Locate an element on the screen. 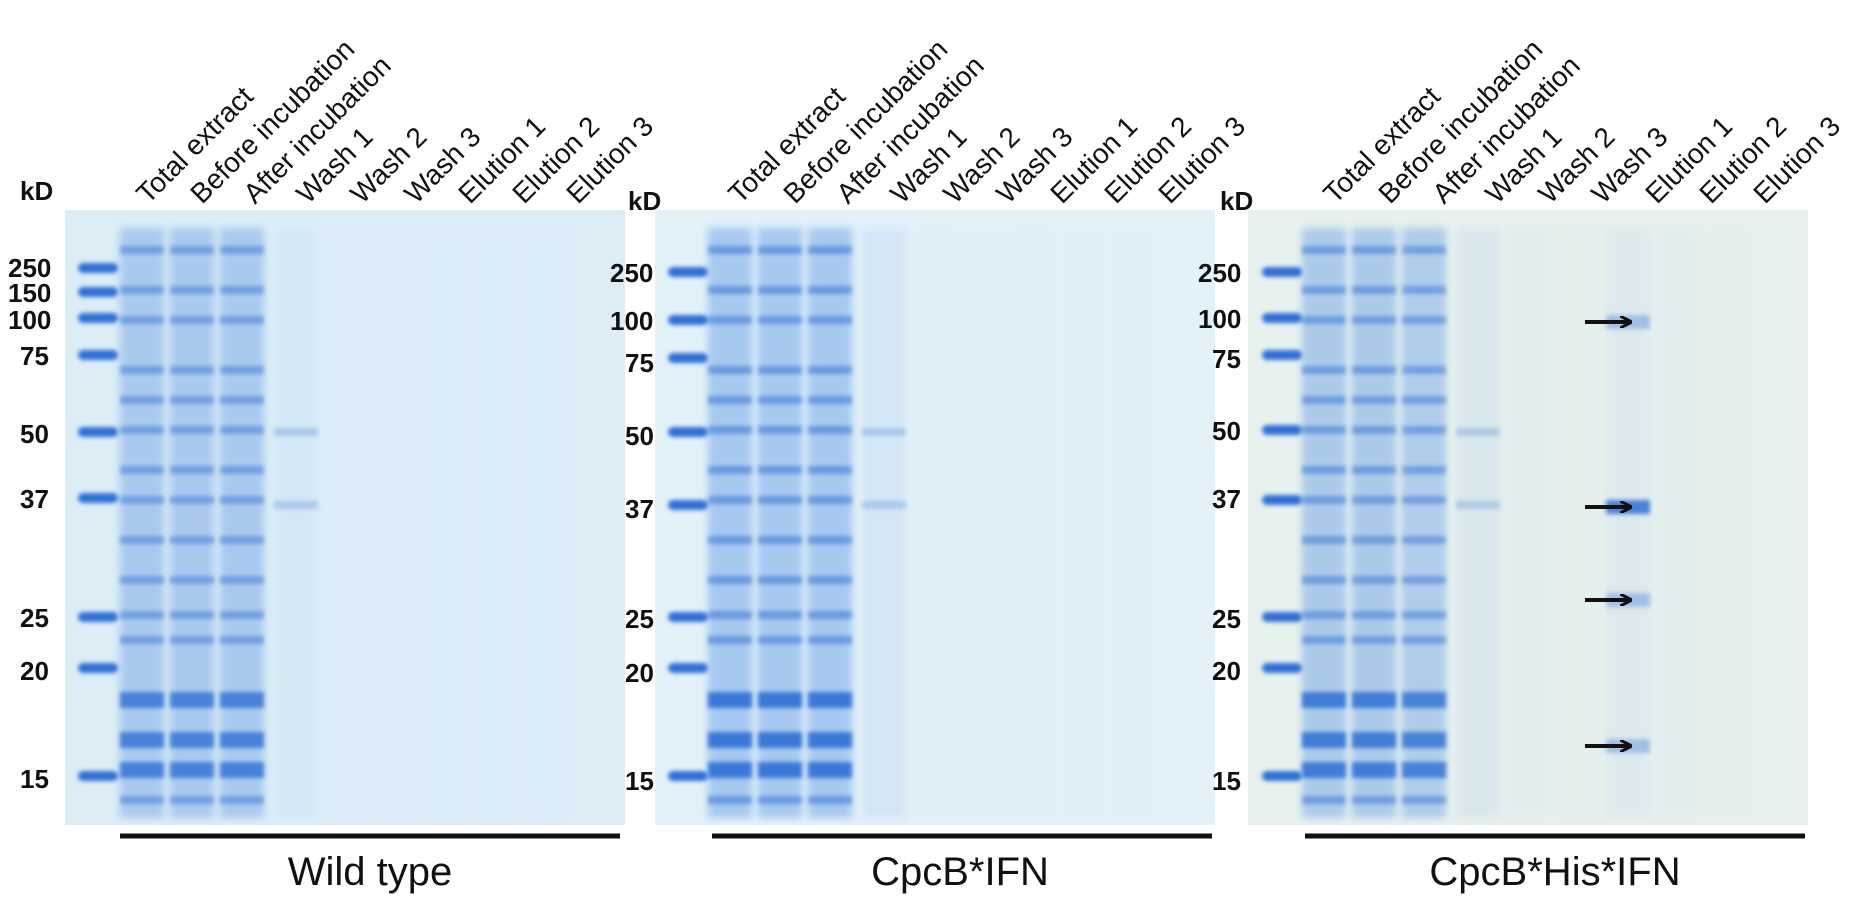  panel-caption-cpcb-ifn: CpcB*IFN is located at coordinates (960, 872).